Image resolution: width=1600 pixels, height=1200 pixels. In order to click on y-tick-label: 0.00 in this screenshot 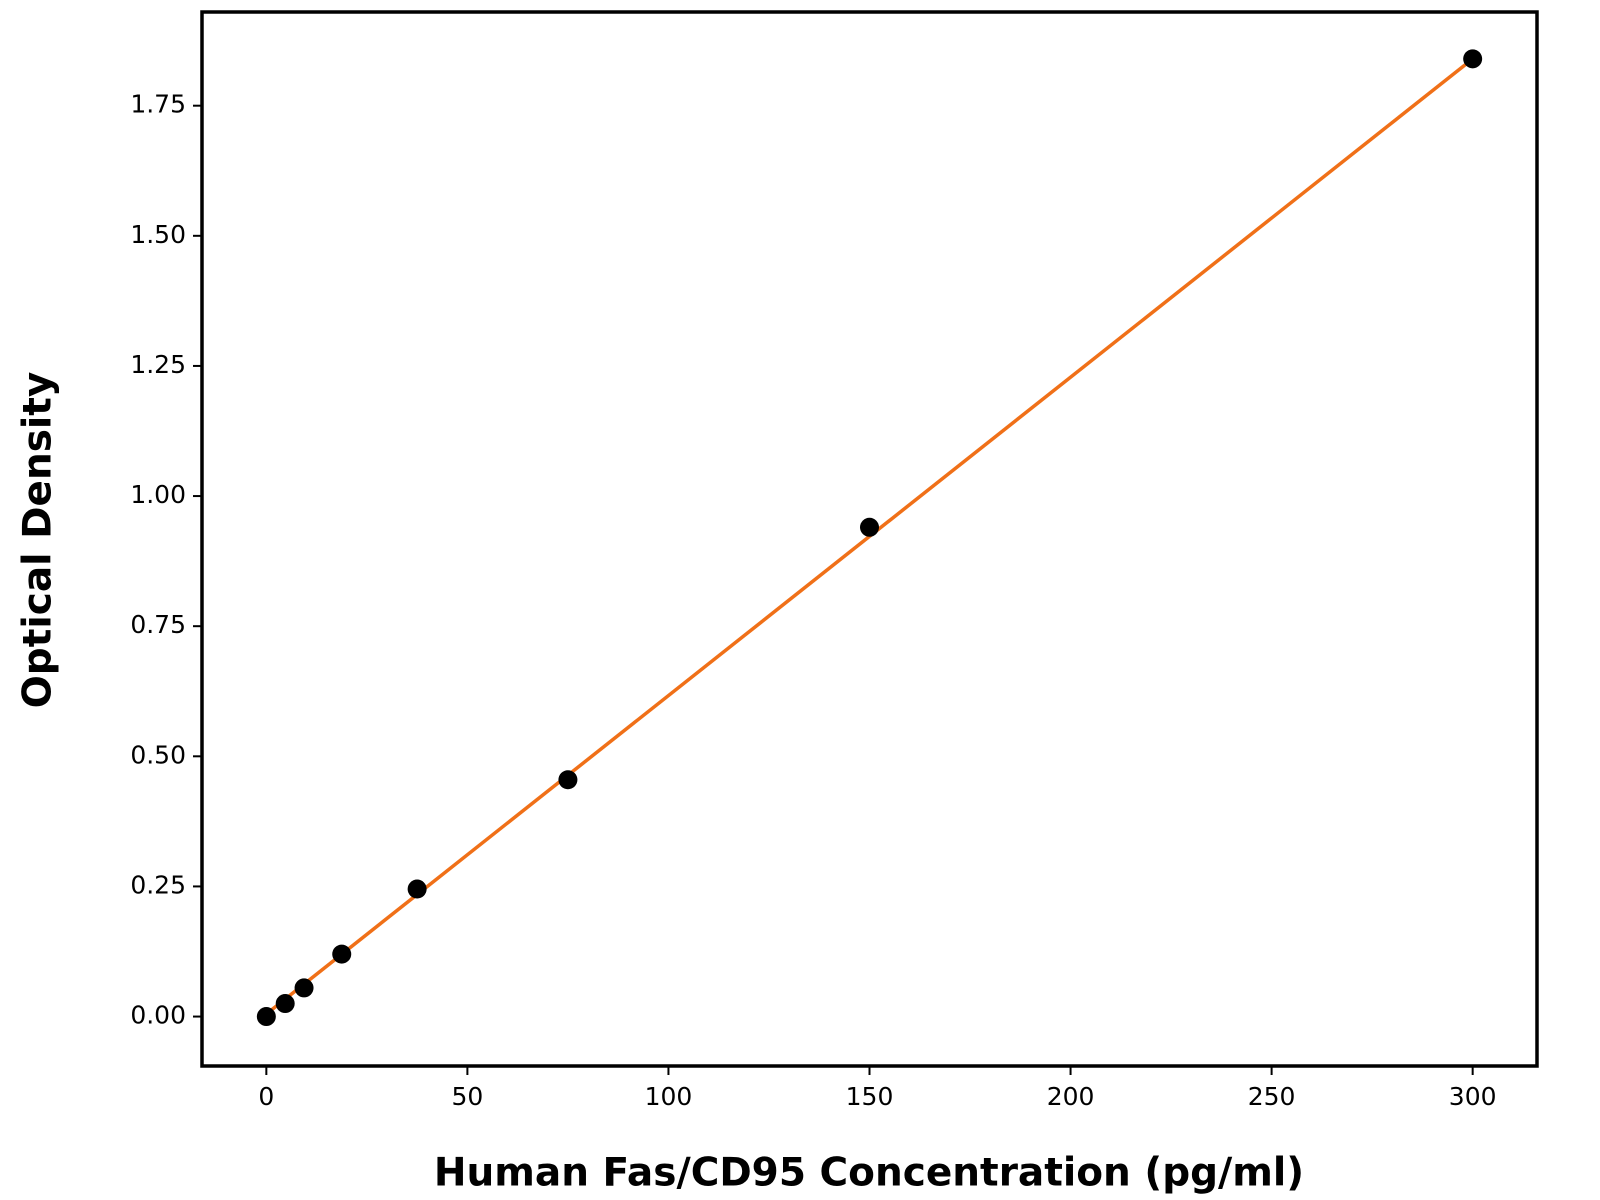, I will do `click(158, 1015)`.